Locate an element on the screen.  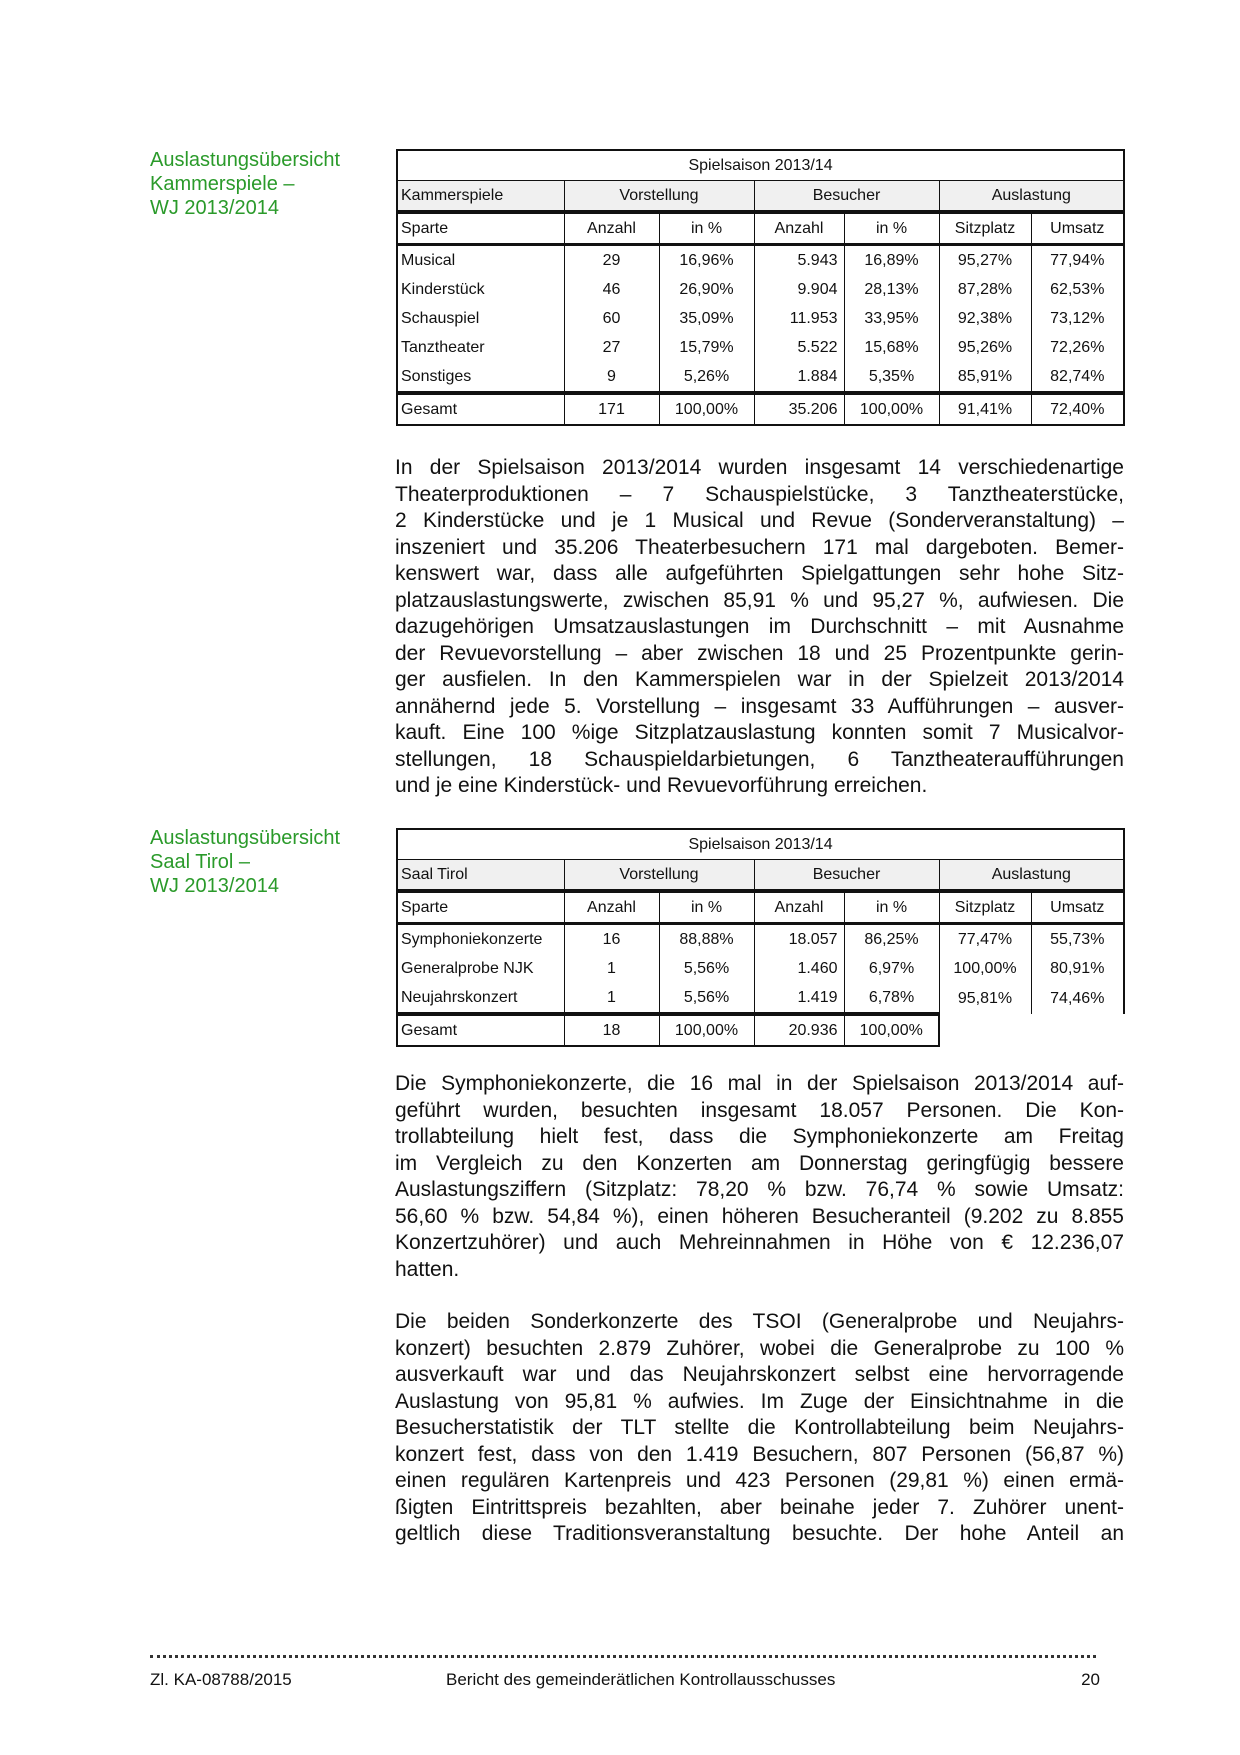
group-header-cell: Vorstellung is located at coordinates (659, 876).